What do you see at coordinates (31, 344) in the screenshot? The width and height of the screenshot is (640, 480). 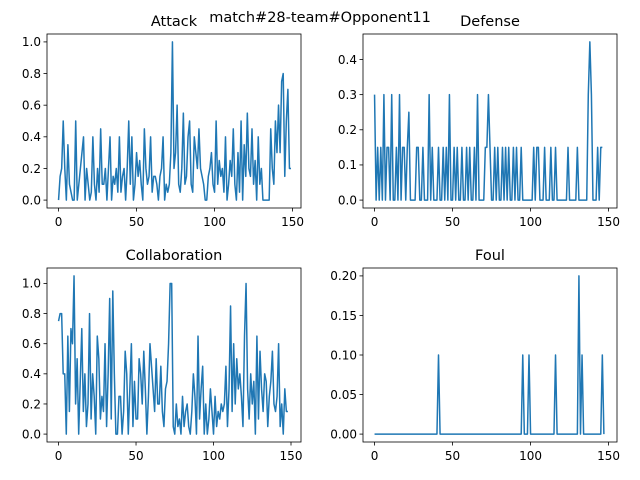 I see `collaboration-y-tick-label: 0.6` at bounding box center [31, 344].